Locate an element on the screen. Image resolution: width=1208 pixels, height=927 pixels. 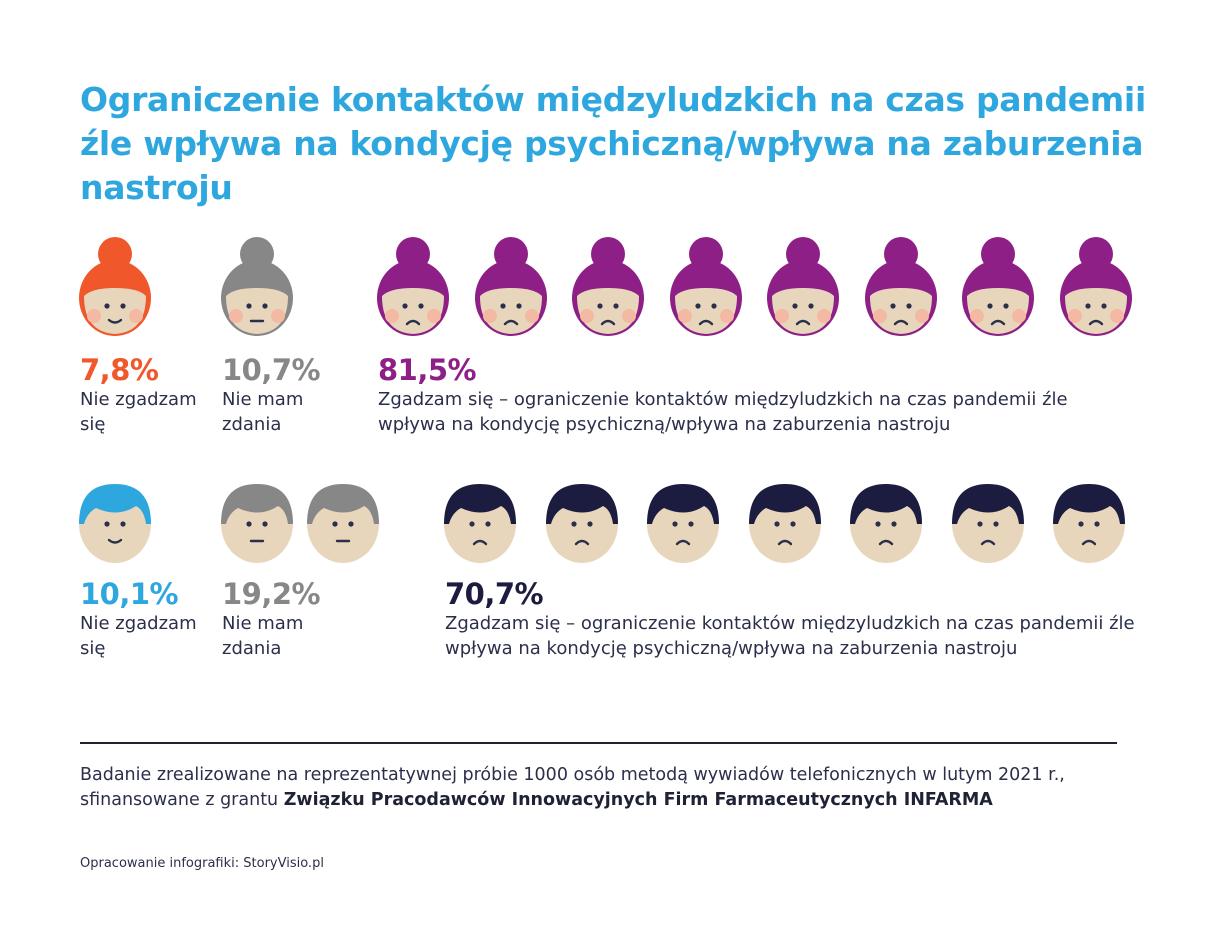
female-disagree-value: 7,8% is located at coordinates (119, 370).